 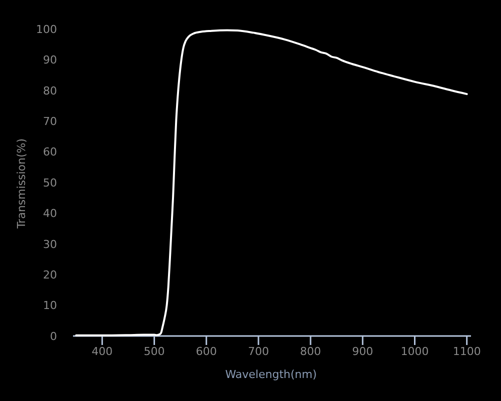 What do you see at coordinates (414, 351) in the screenshot?
I see `x-tick-label: 1000` at bounding box center [414, 351].